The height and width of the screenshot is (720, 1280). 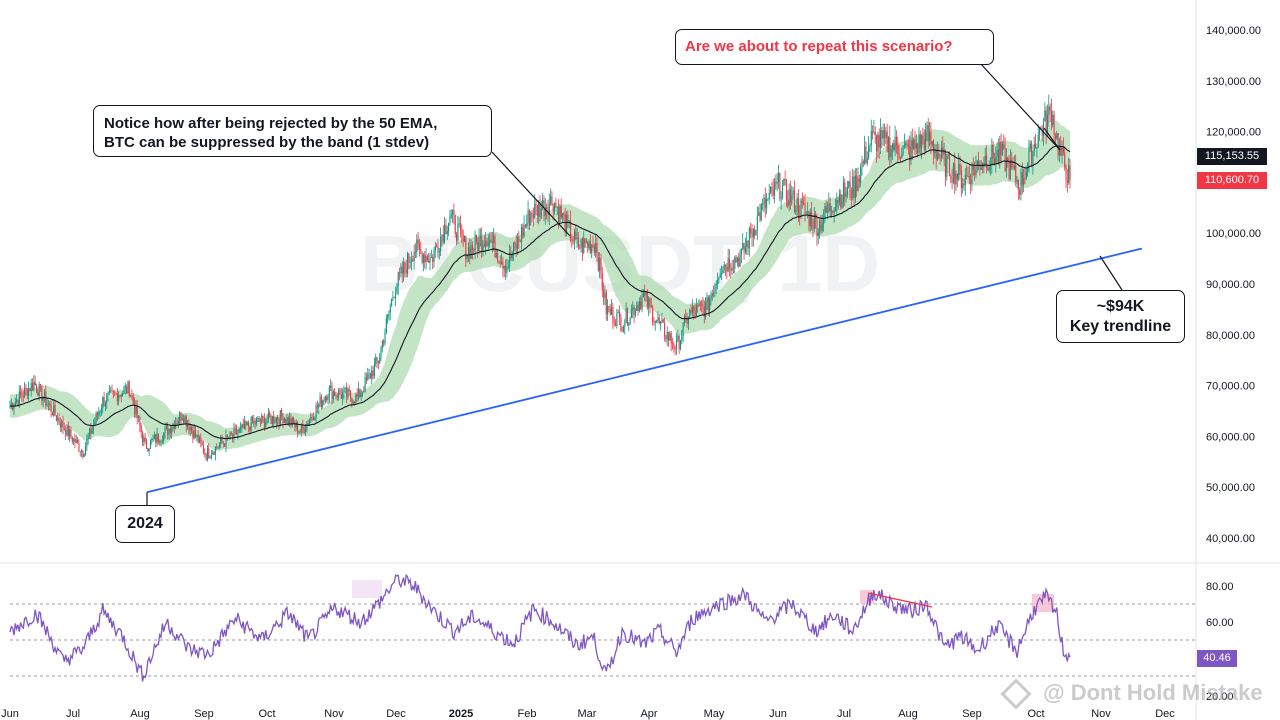 I want to click on price-tick-label: 90,000.00, so click(x=1230, y=285).